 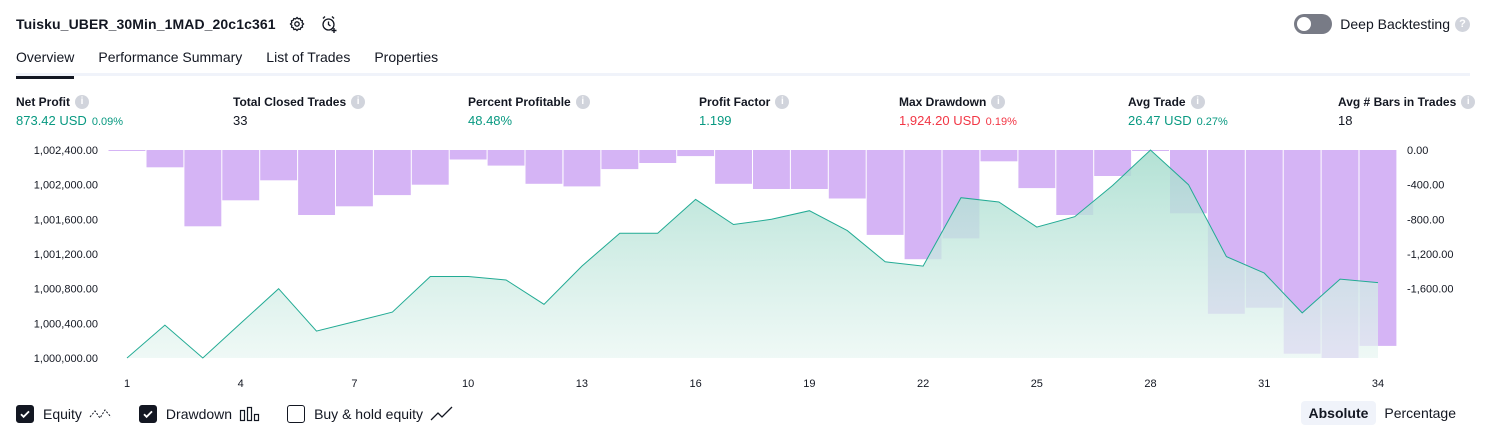 What do you see at coordinates (1339, 413) in the screenshot?
I see `absolute-button: Absolute` at bounding box center [1339, 413].